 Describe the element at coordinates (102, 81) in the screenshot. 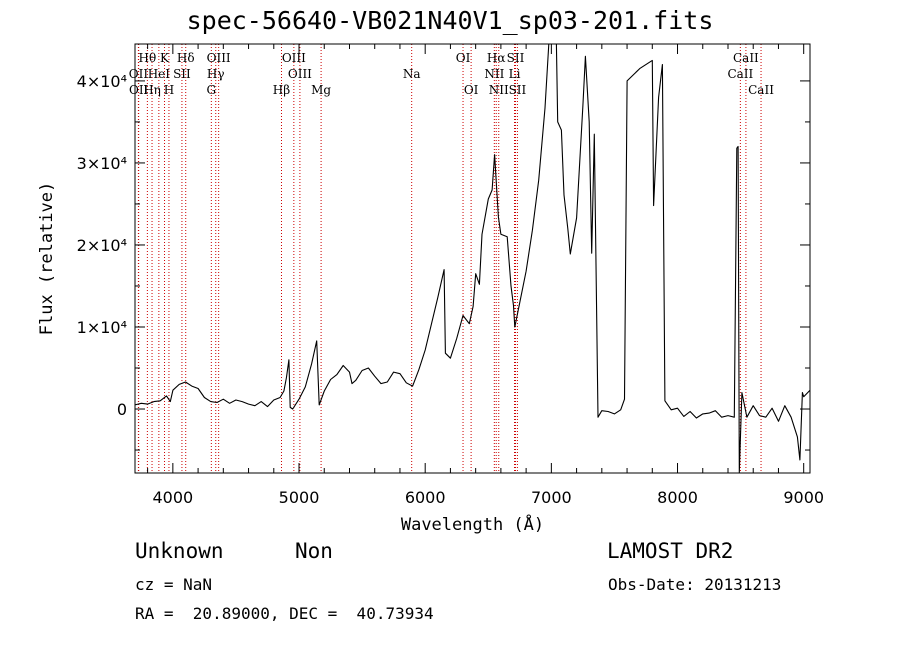

I see `y-tick-label: 4×10⁴` at that location.